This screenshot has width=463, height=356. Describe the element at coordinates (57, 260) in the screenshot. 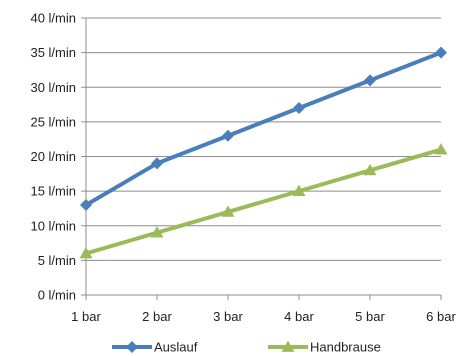

I see `y-tick-label: 5 l/min` at that location.